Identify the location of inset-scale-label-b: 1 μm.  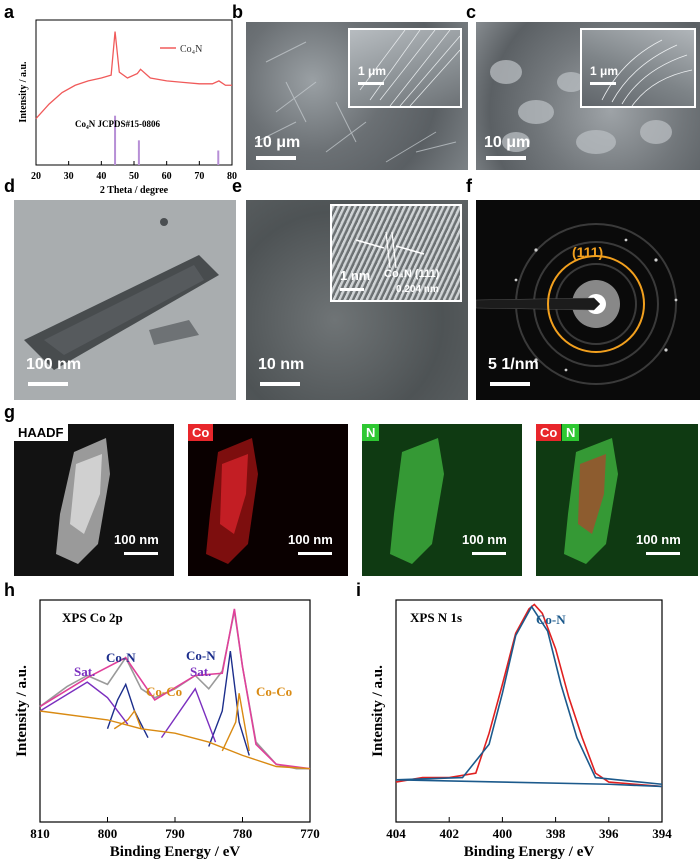
(372, 71).